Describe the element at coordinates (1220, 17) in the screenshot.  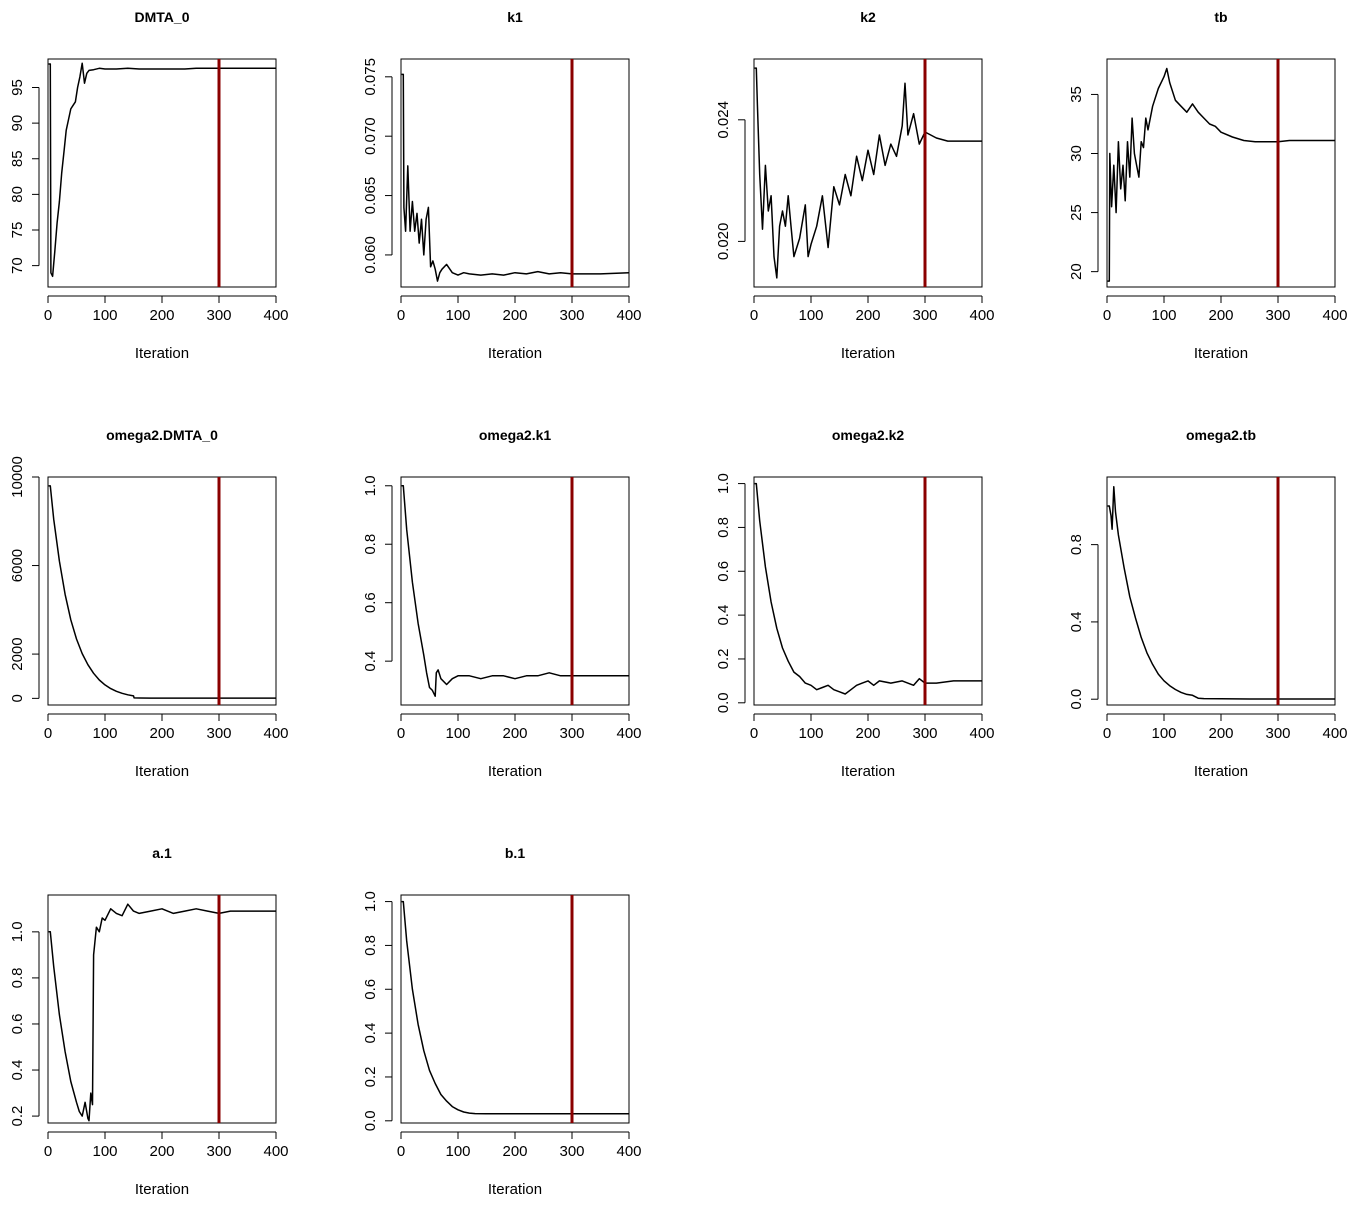
I see `panel-title: tb` at that location.